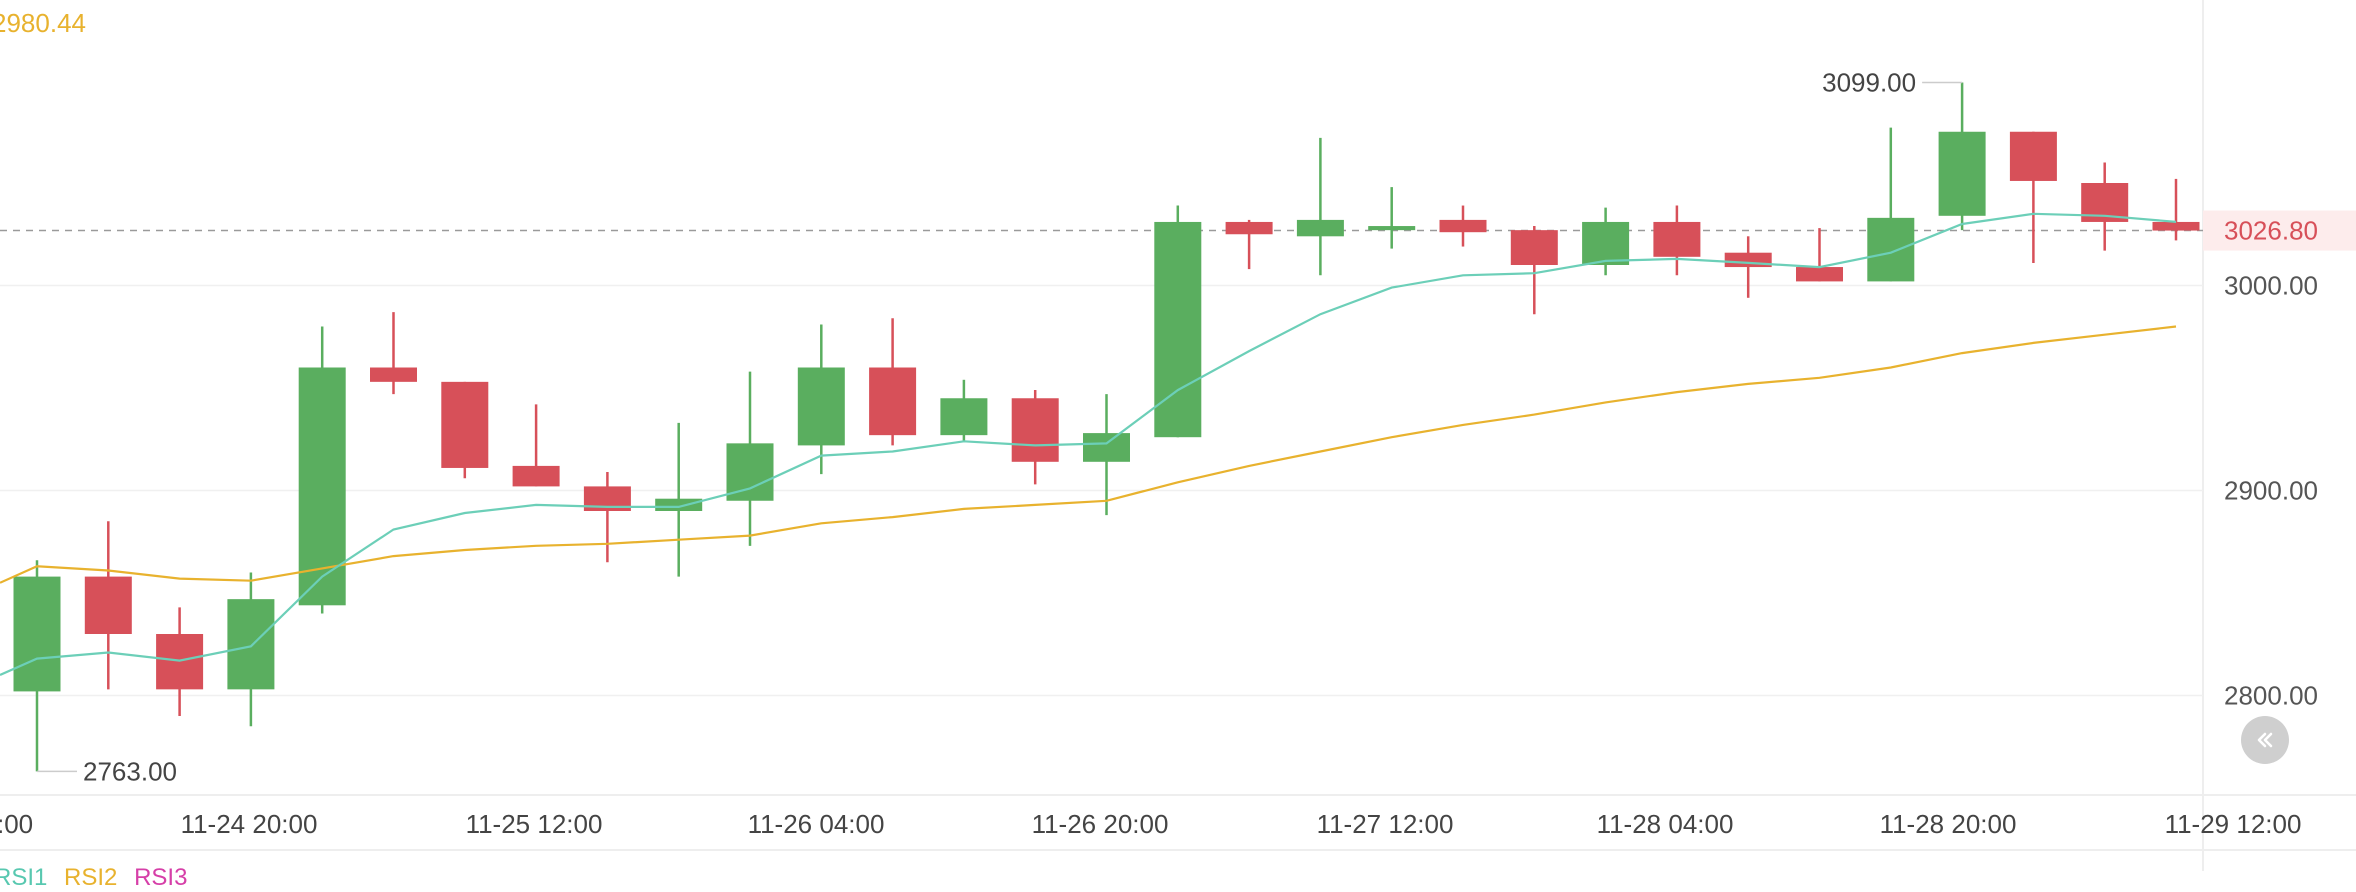 Image resolution: width=2356 pixels, height=892 pixels. Describe the element at coordinates (816, 824) in the screenshot. I see `x-tick-label: 11-26 04:00` at that location.